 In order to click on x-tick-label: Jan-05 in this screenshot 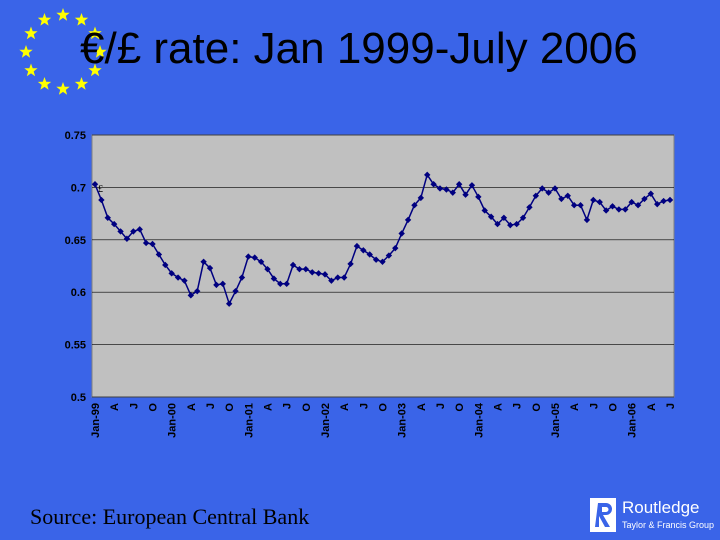, I will do `click(556, 420)`.